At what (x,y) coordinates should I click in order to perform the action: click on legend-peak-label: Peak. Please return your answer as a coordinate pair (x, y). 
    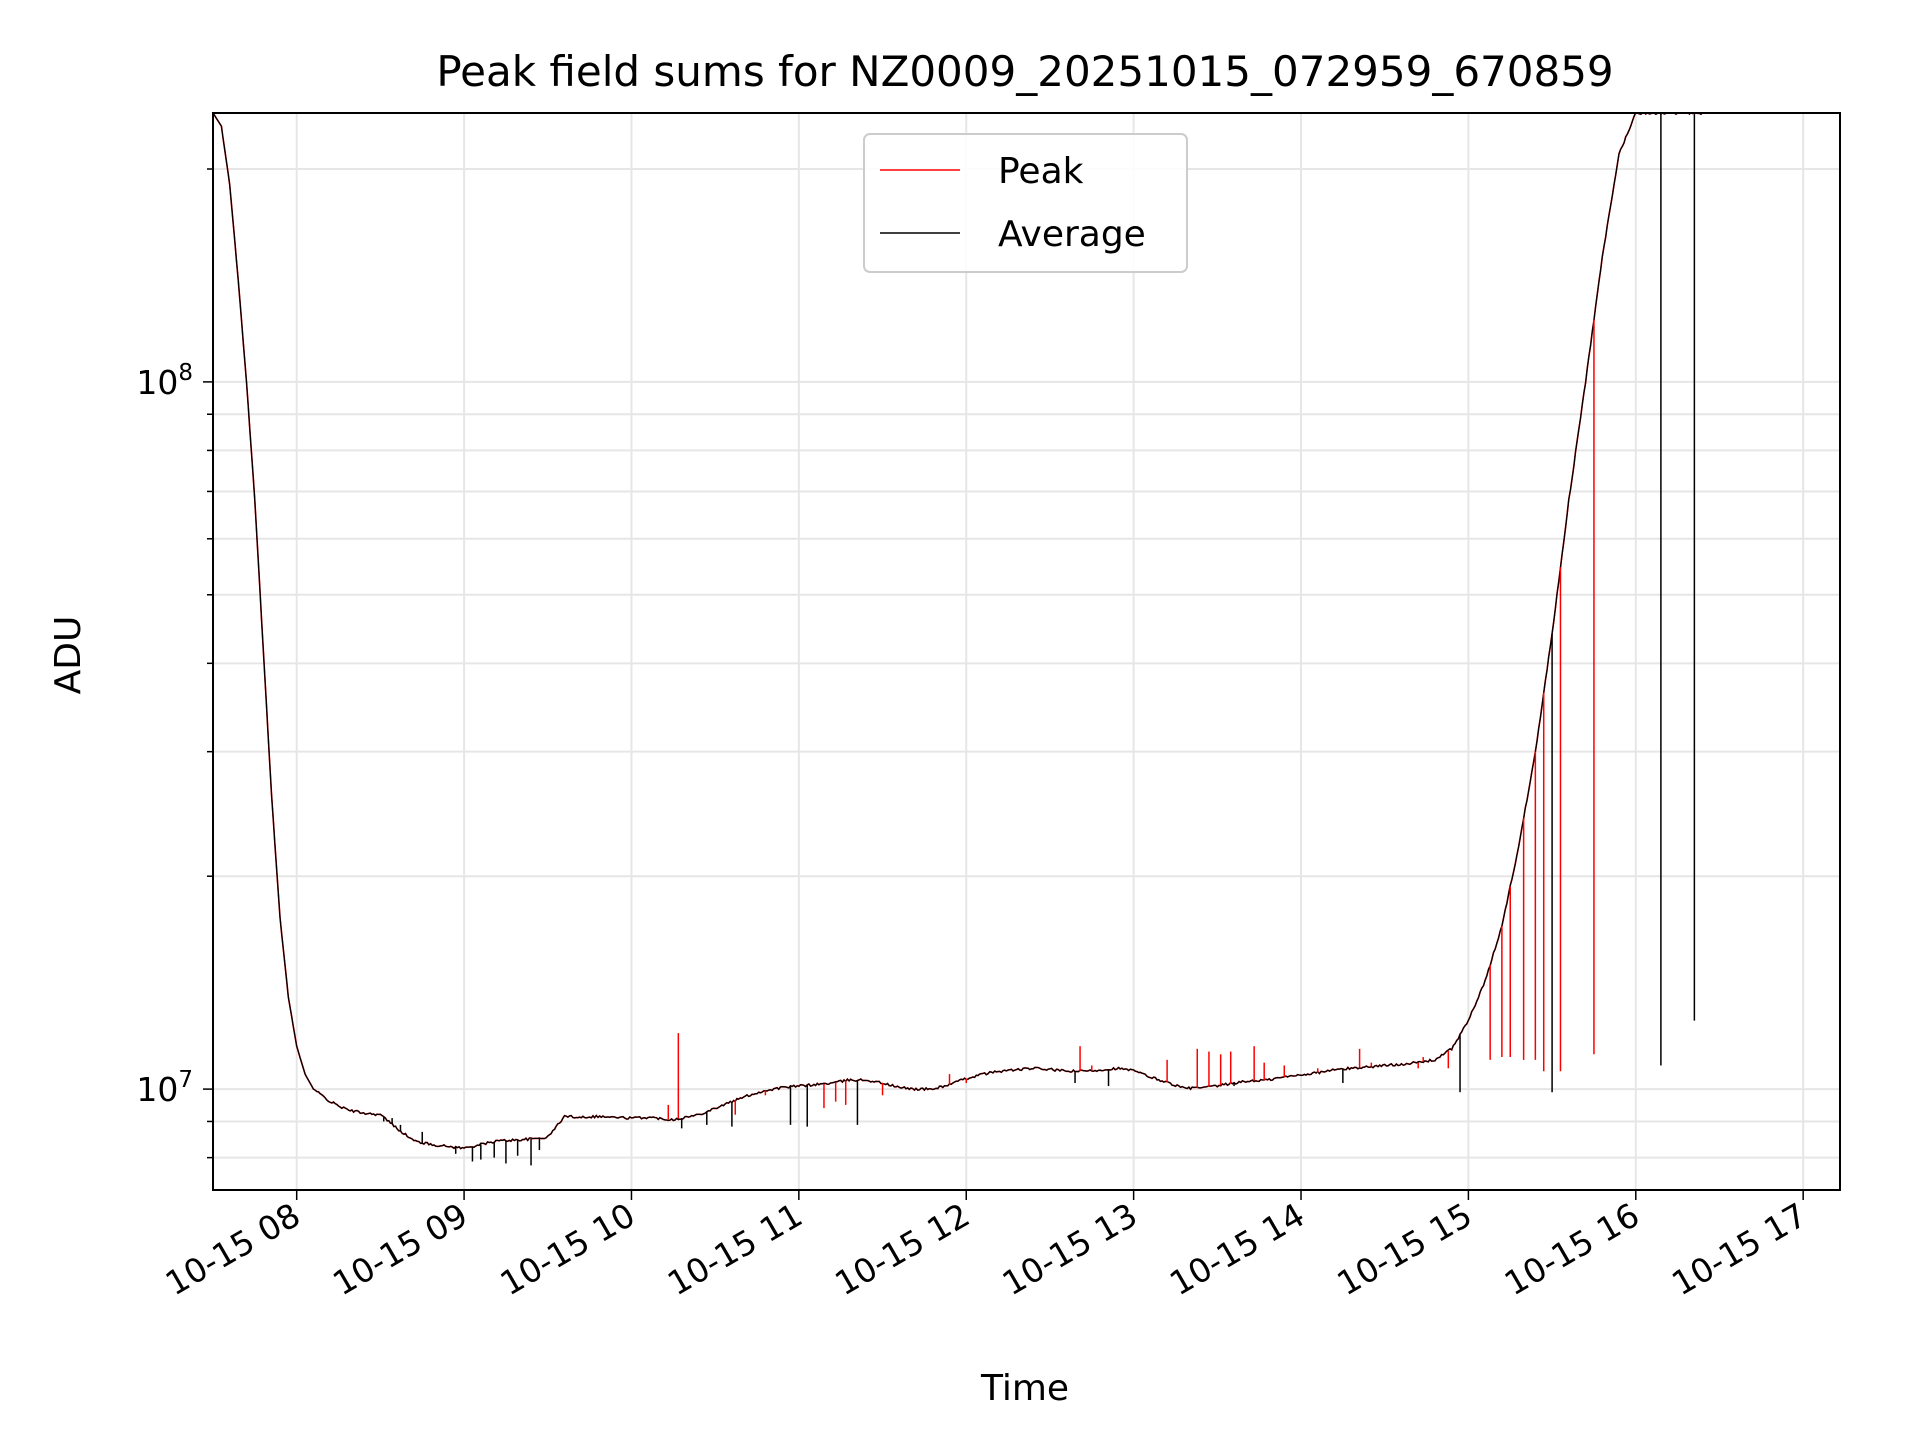
    Looking at the image, I should click on (1041, 171).